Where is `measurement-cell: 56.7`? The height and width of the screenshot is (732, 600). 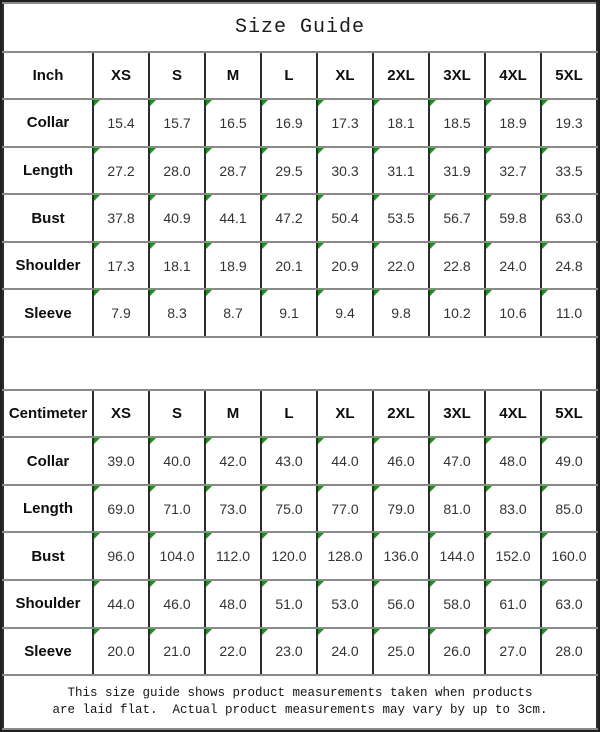 measurement-cell: 56.7 is located at coordinates (457, 218).